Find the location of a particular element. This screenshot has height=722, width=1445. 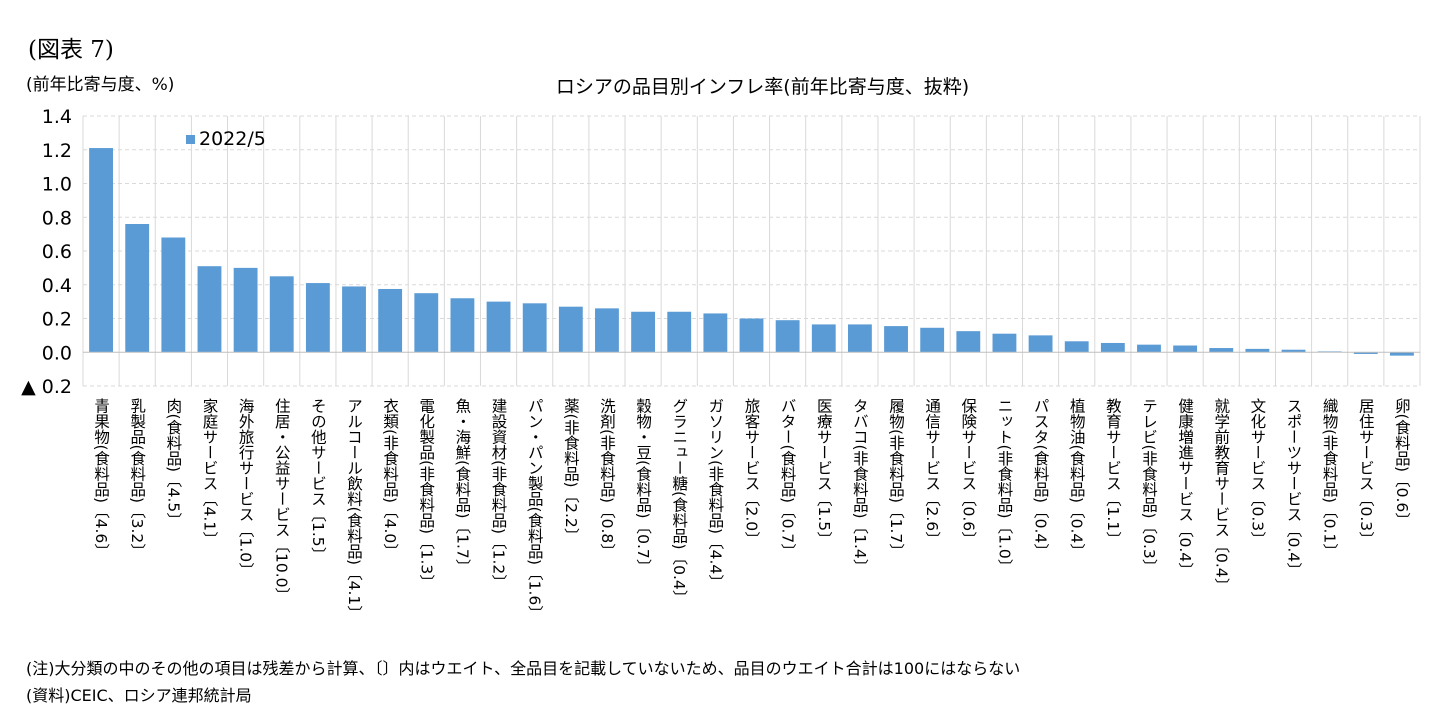

x-tick-label: 肉(食料品)〔4.5〕 is located at coordinates (173, 463).